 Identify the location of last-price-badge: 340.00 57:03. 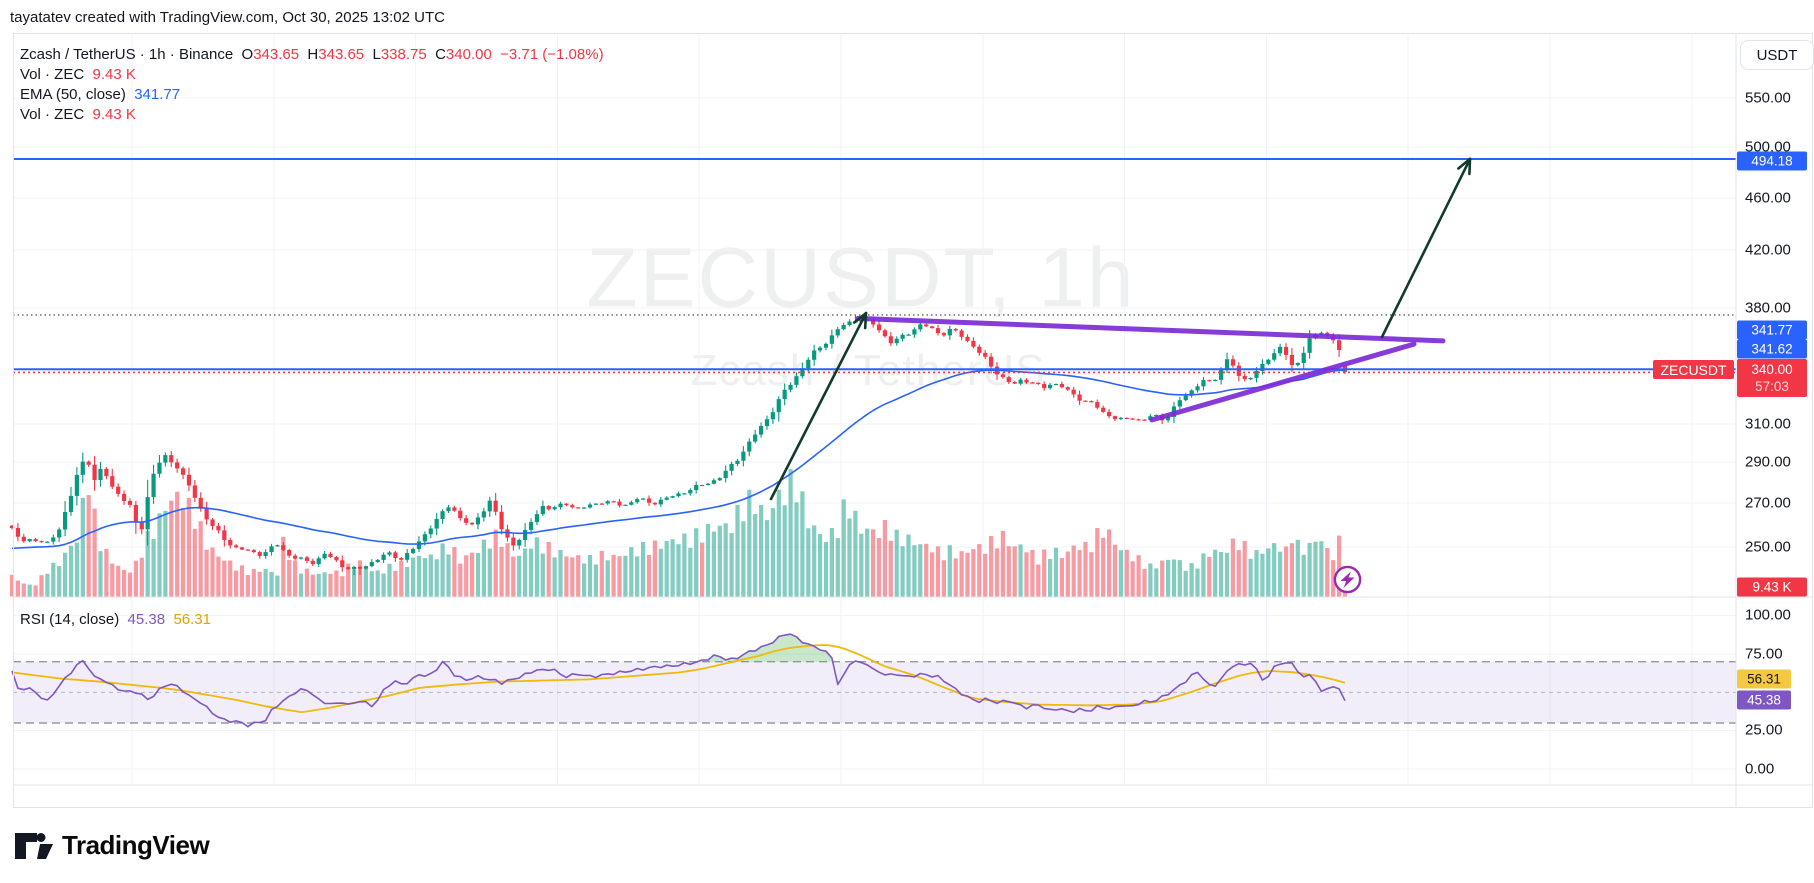
(1772, 378).